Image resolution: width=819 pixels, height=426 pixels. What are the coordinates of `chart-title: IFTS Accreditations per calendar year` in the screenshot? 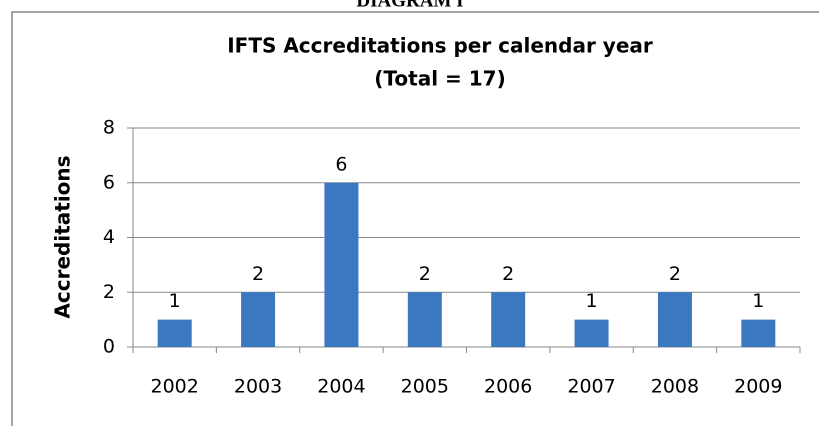 It's located at (440, 46).